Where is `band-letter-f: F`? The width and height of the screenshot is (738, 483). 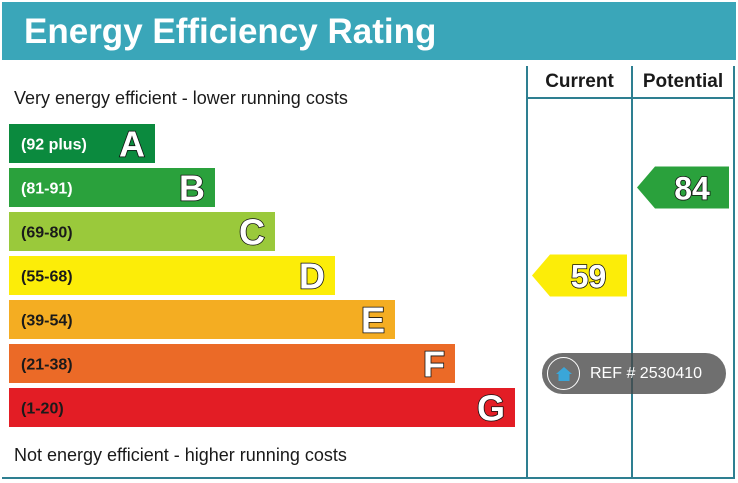 band-letter-f: F is located at coordinates (434, 364).